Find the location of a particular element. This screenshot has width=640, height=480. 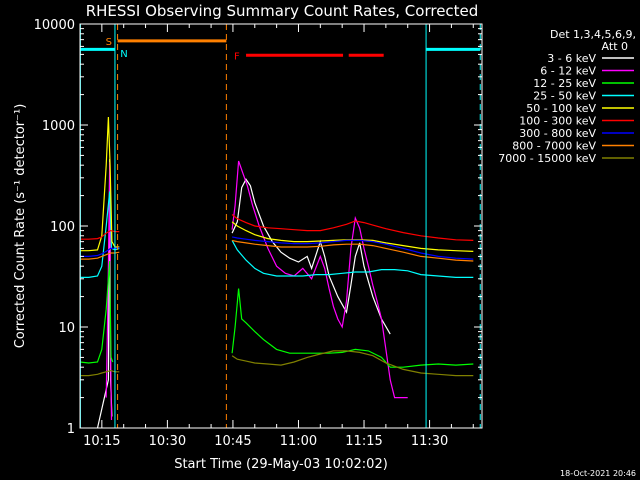

legend-label-3-6-kev: 3 - 6 keV is located at coordinates (571, 58).